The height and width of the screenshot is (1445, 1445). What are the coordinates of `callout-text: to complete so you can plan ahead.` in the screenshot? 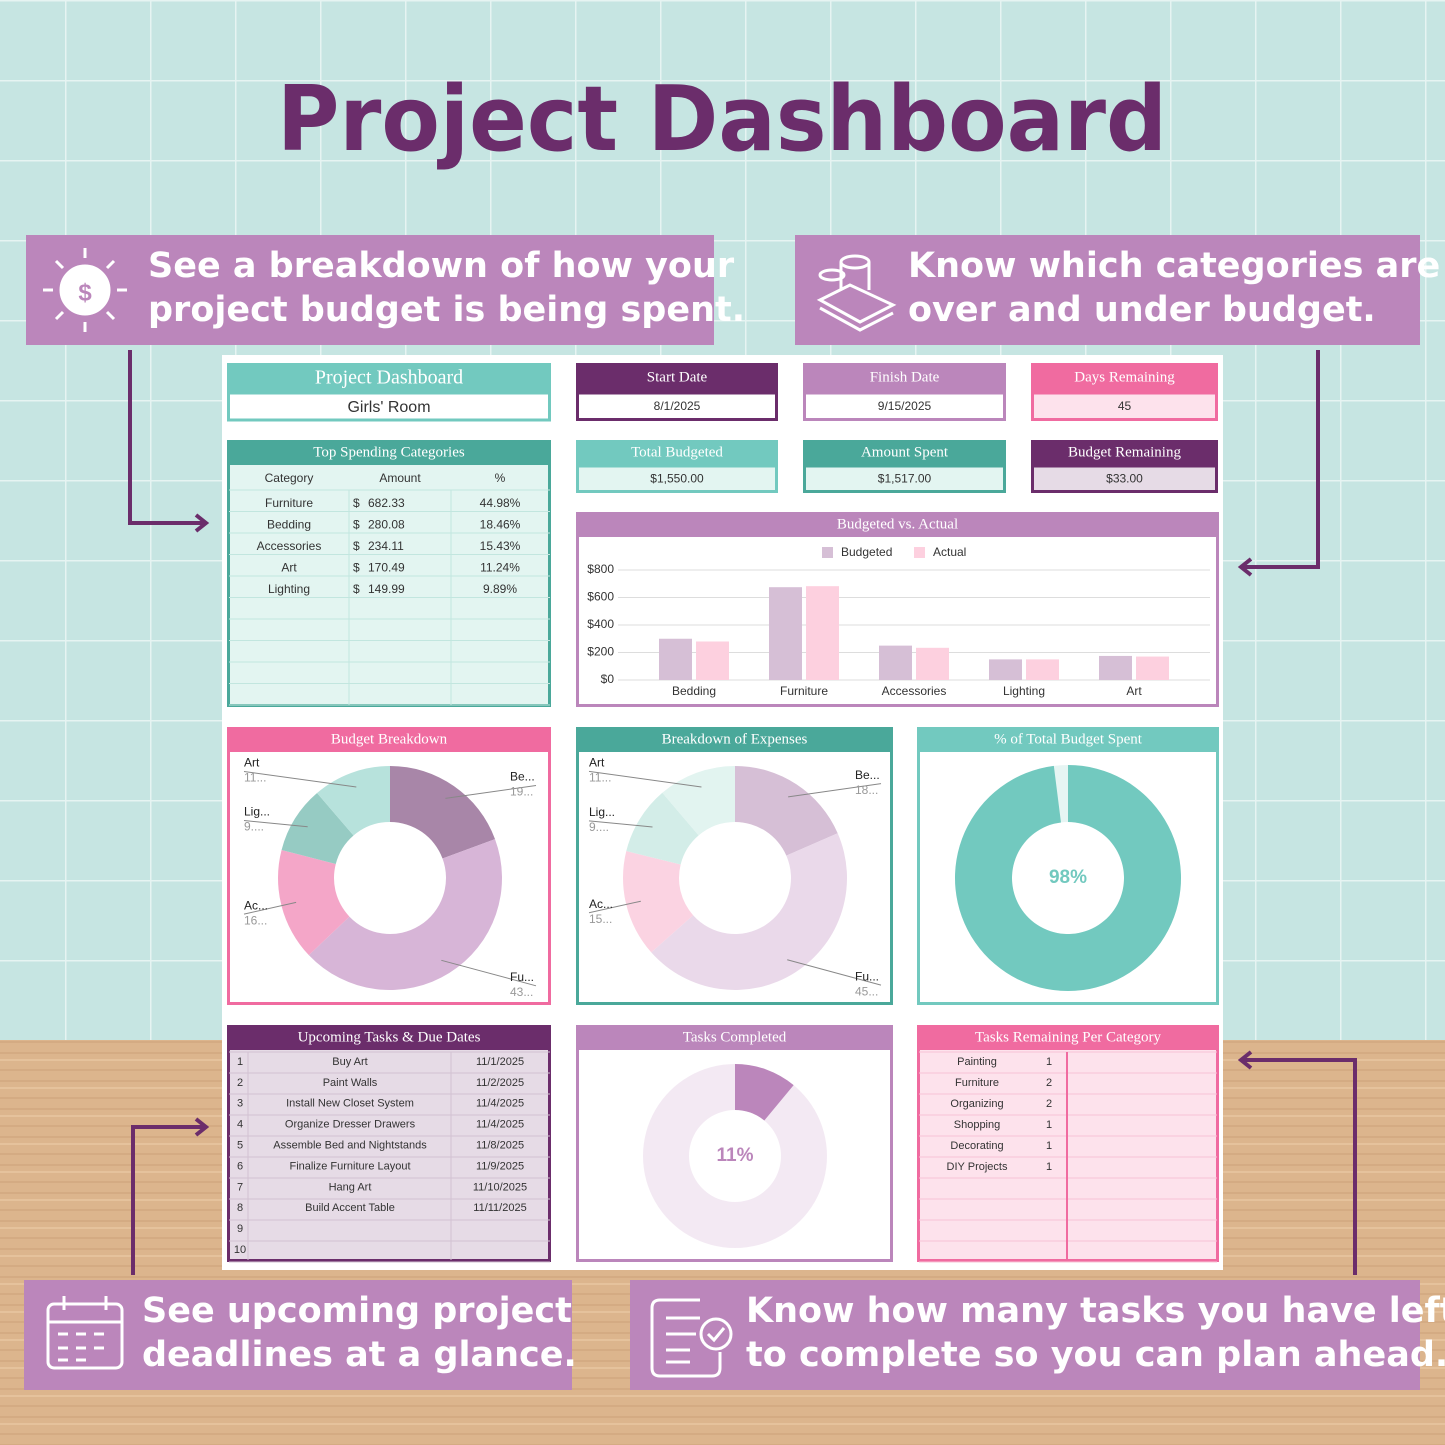 It's located at (1095, 1355).